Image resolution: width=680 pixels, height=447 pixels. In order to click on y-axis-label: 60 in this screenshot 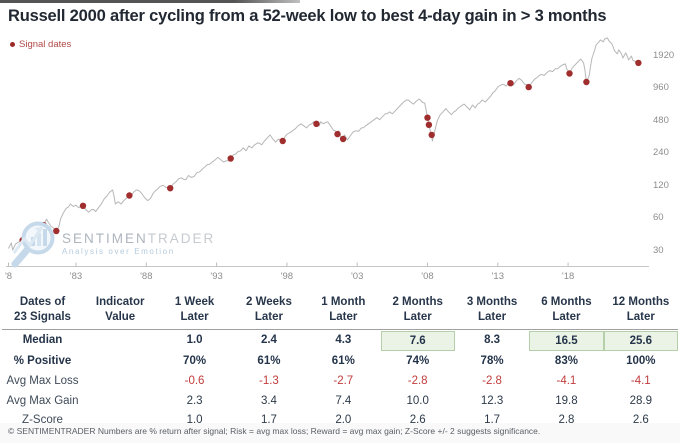, I will do `click(658, 217)`.